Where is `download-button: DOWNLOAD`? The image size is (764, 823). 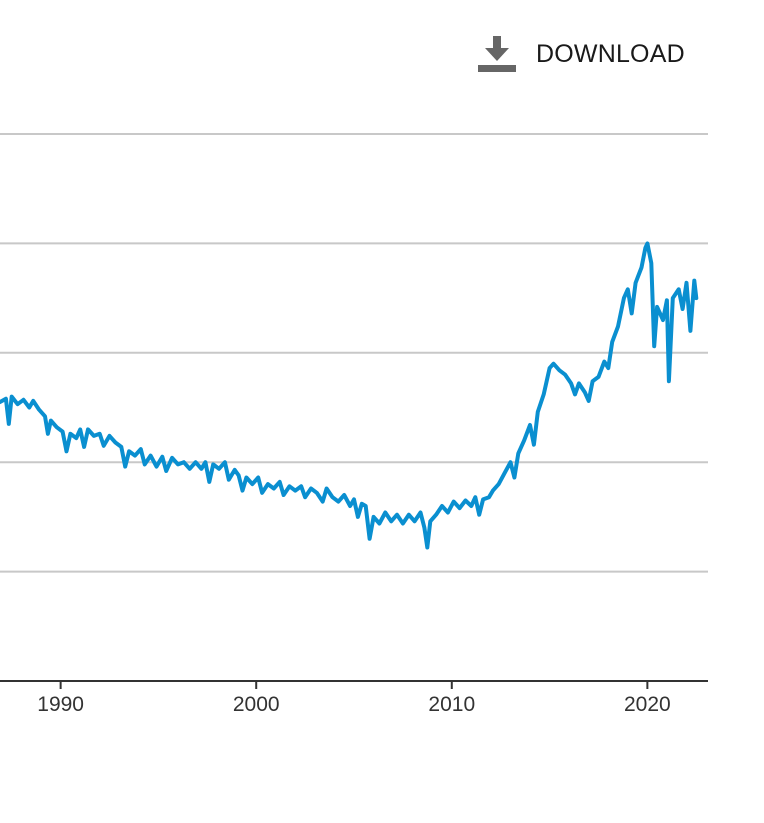
download-button: DOWNLOAD is located at coordinates (580, 54).